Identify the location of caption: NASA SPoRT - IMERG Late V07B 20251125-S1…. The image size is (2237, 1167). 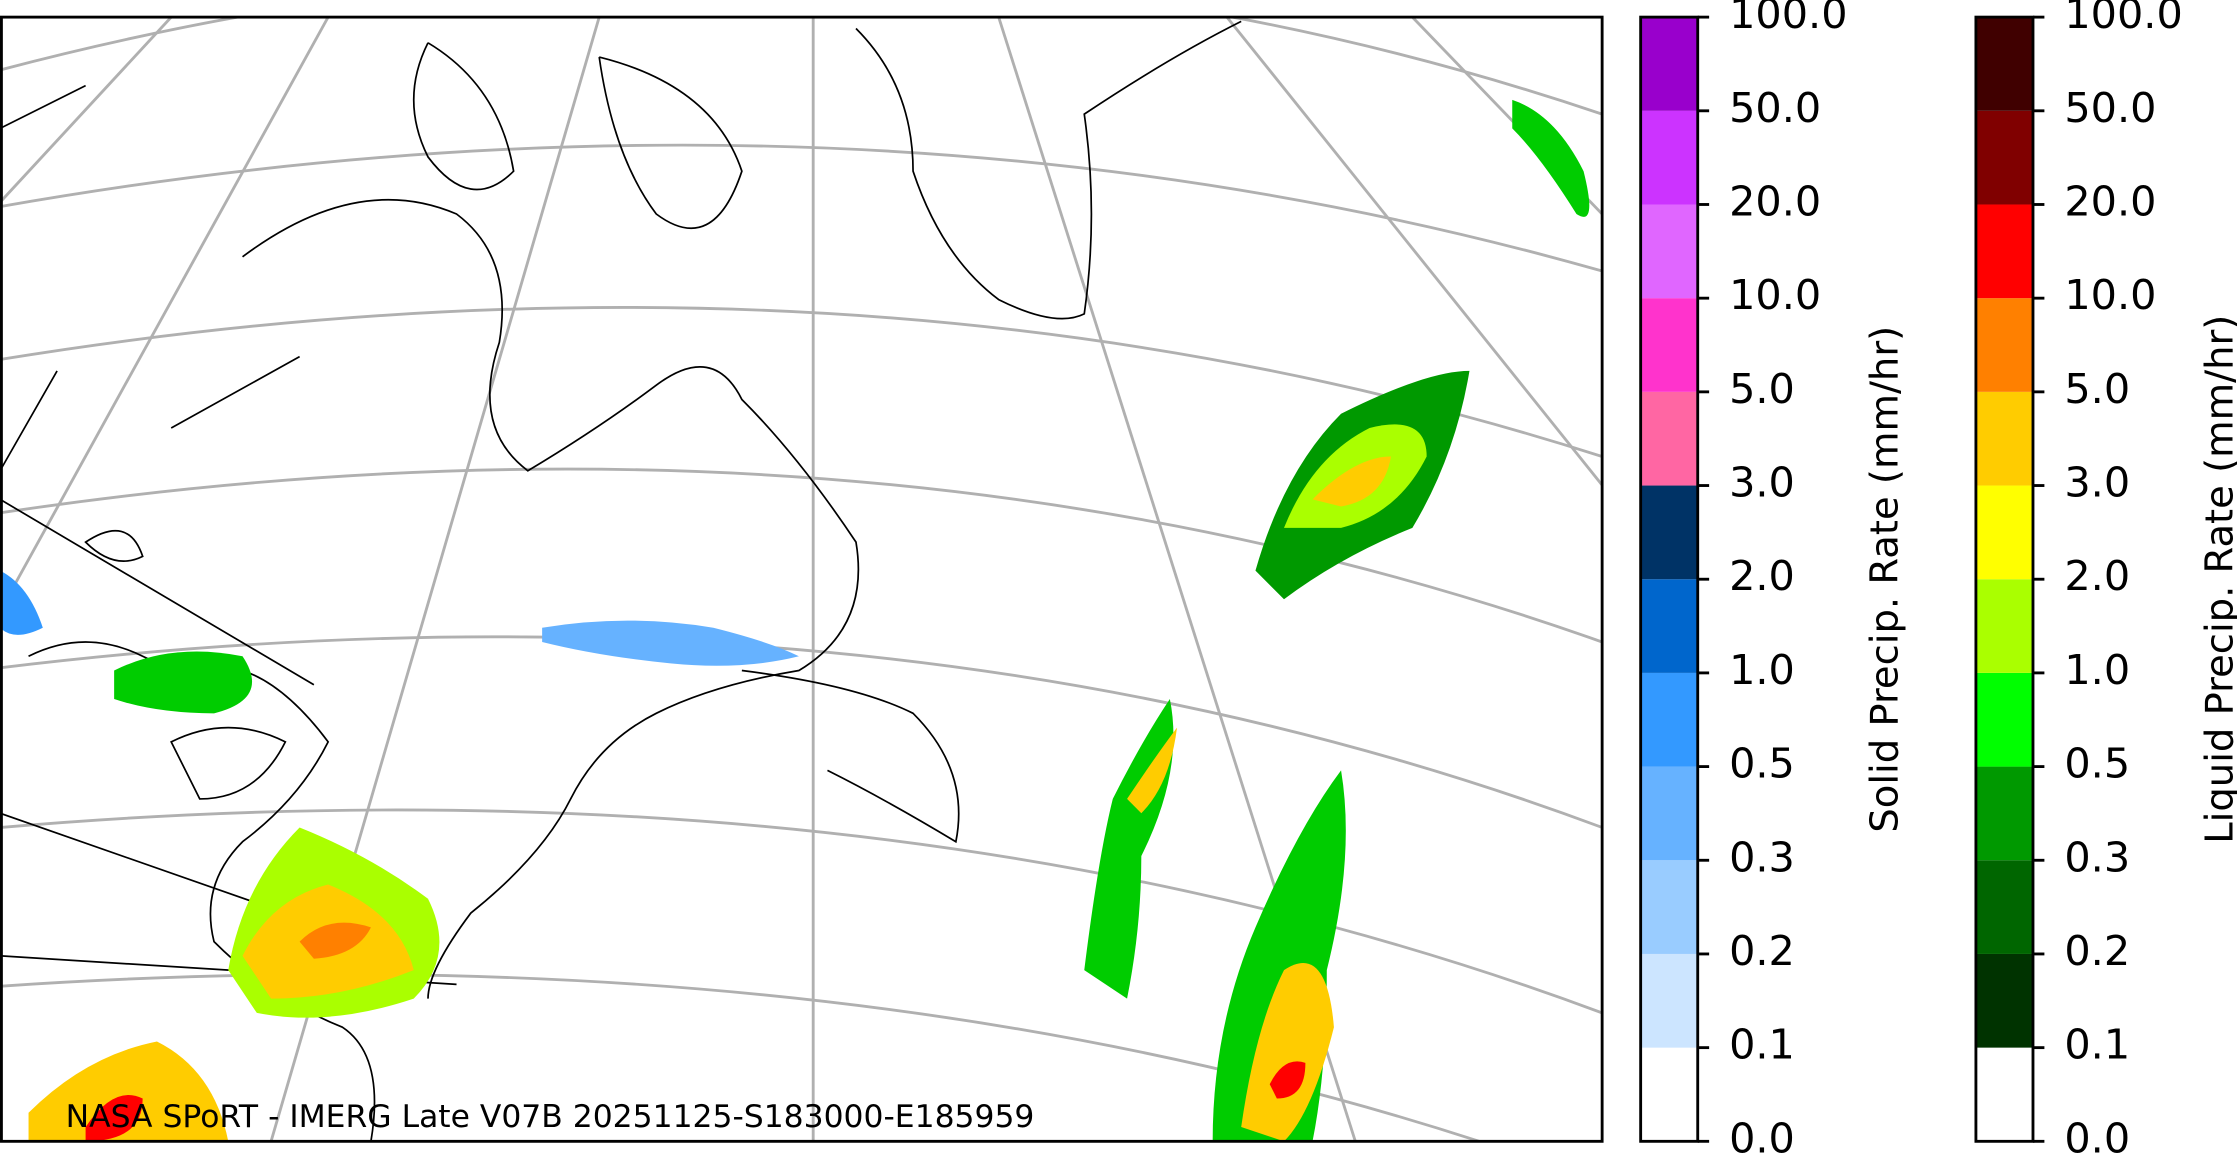
(550, 1117).